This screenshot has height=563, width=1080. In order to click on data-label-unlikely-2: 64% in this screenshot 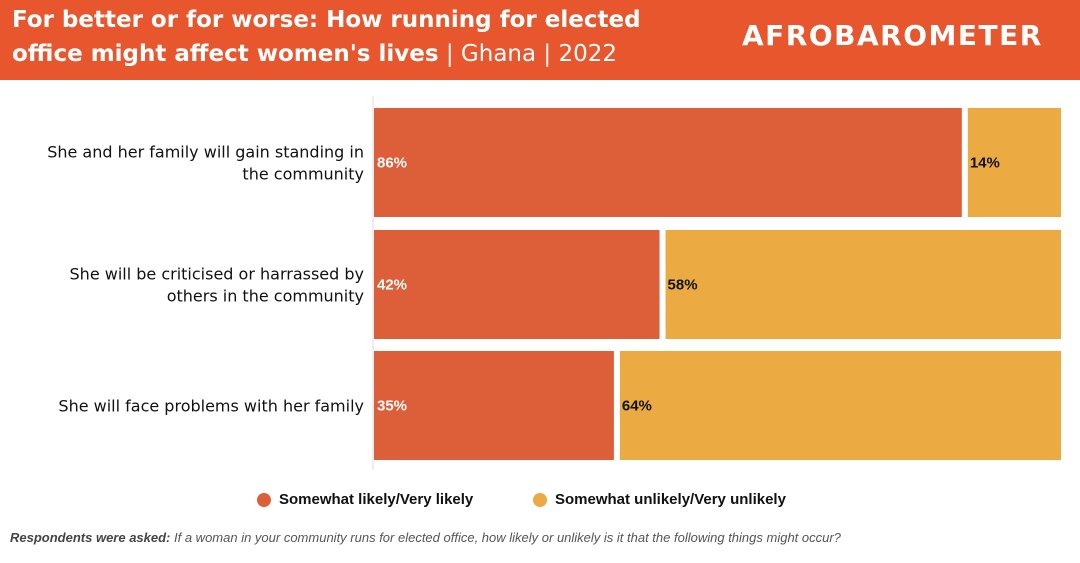, I will do `click(637, 406)`.